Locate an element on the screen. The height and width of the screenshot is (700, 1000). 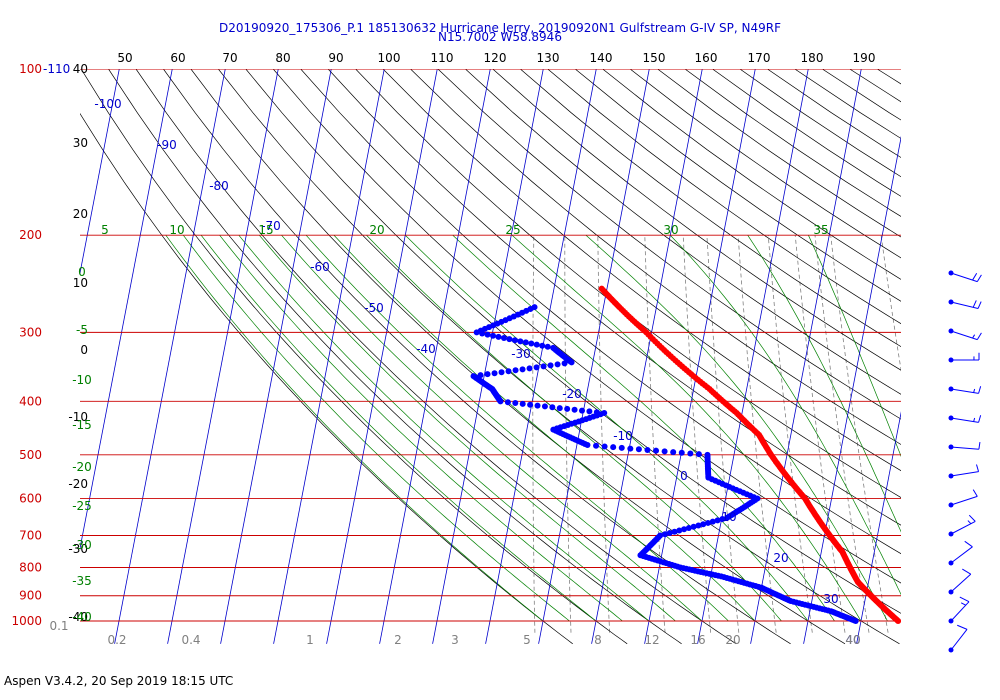
moist-adiabat-label: -35 is located at coordinates (82, 581).